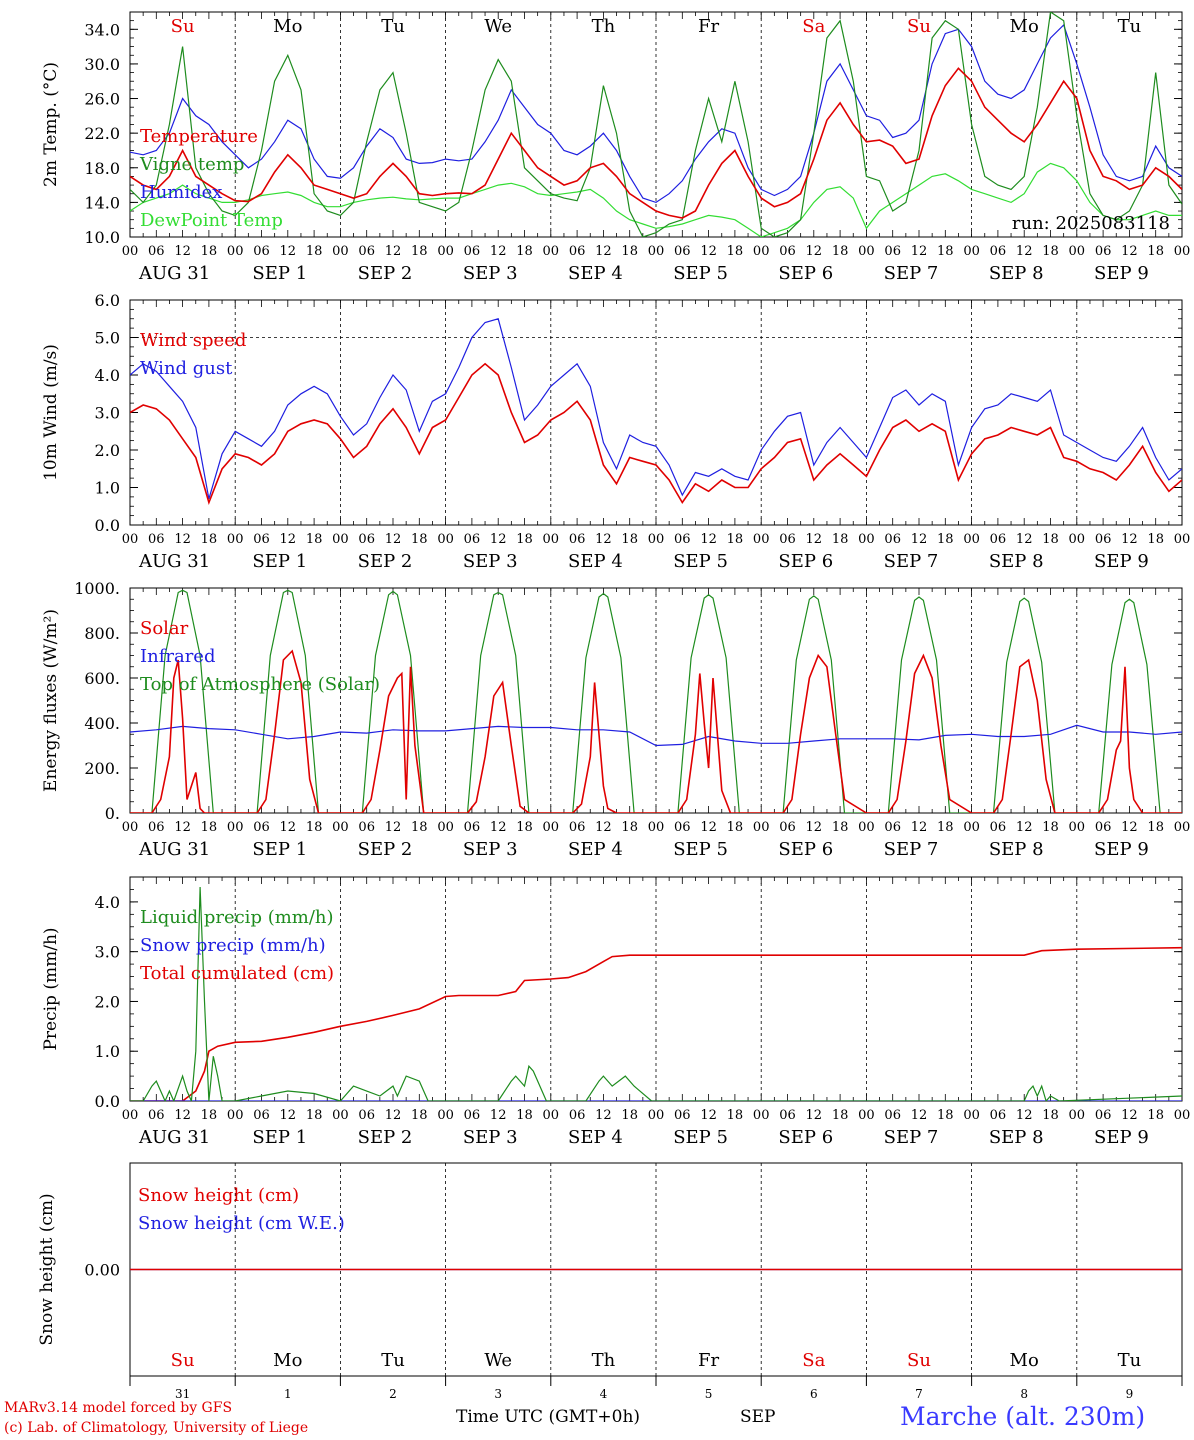 The height and width of the screenshot is (1440, 1194). I want to click on series-liquid-precip-mm-h-, so click(656, 993).